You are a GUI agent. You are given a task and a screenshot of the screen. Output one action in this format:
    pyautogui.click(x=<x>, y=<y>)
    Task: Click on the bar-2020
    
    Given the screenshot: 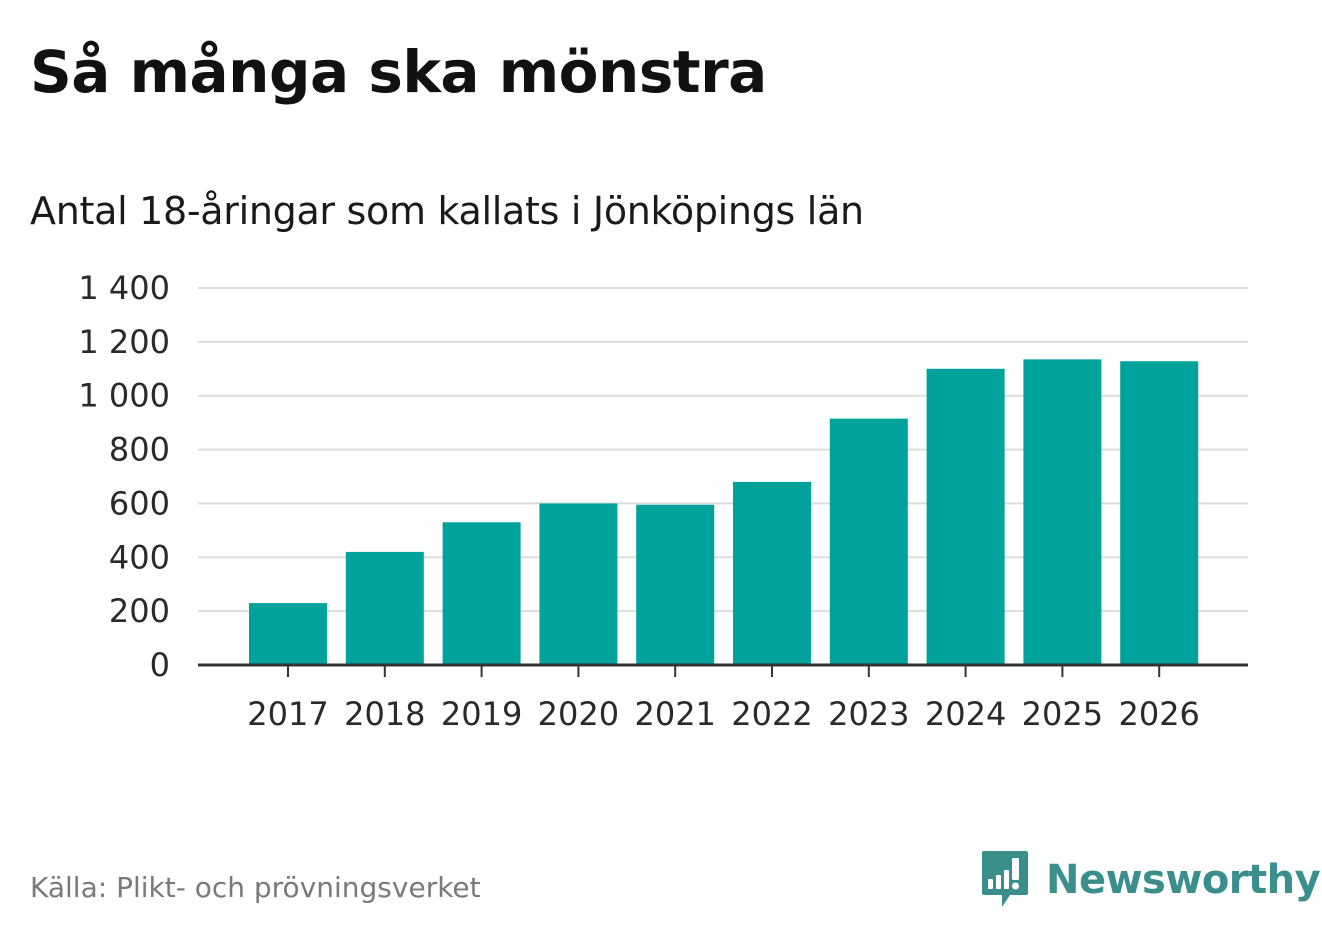 What is the action you would take?
    pyautogui.click(x=578, y=584)
    